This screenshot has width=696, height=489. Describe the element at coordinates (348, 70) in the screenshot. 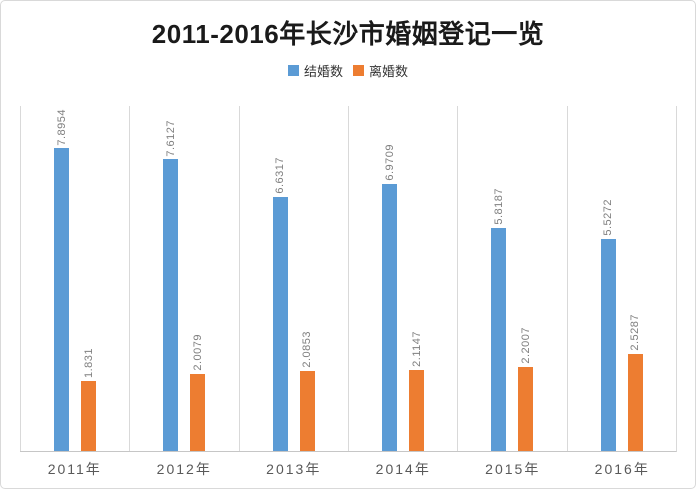

I see `chart-legend: 结婚数 离婚数` at that location.